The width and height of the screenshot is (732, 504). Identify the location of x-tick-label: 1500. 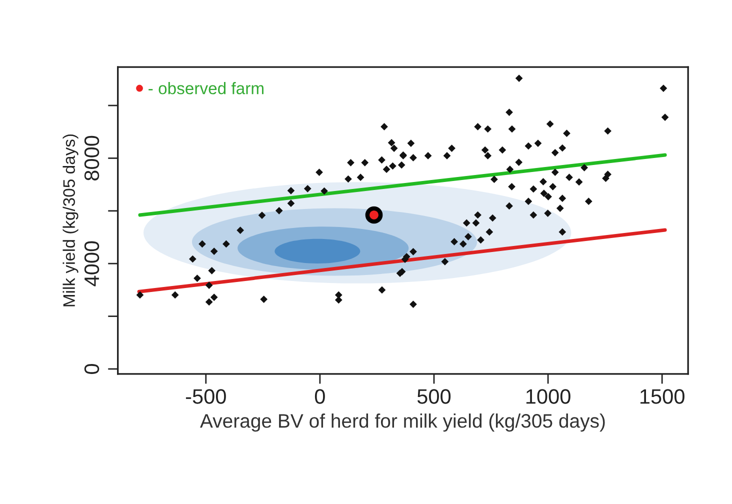
(662, 396).